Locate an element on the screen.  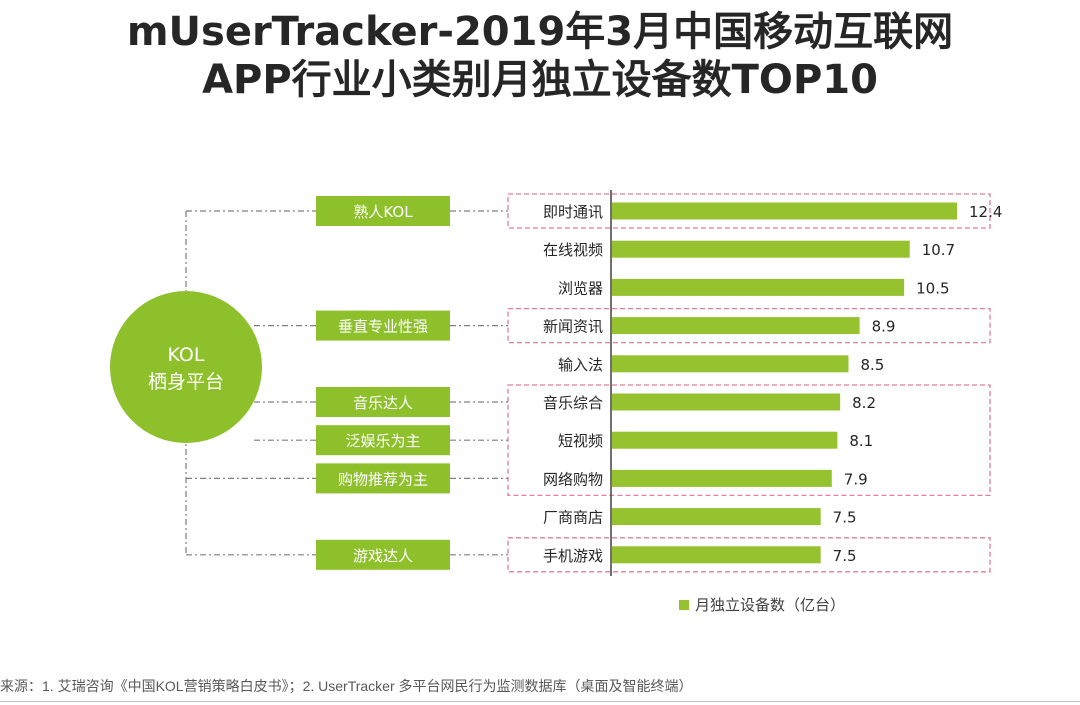
bar-value-label-7: 7.9 is located at coordinates (856, 479).